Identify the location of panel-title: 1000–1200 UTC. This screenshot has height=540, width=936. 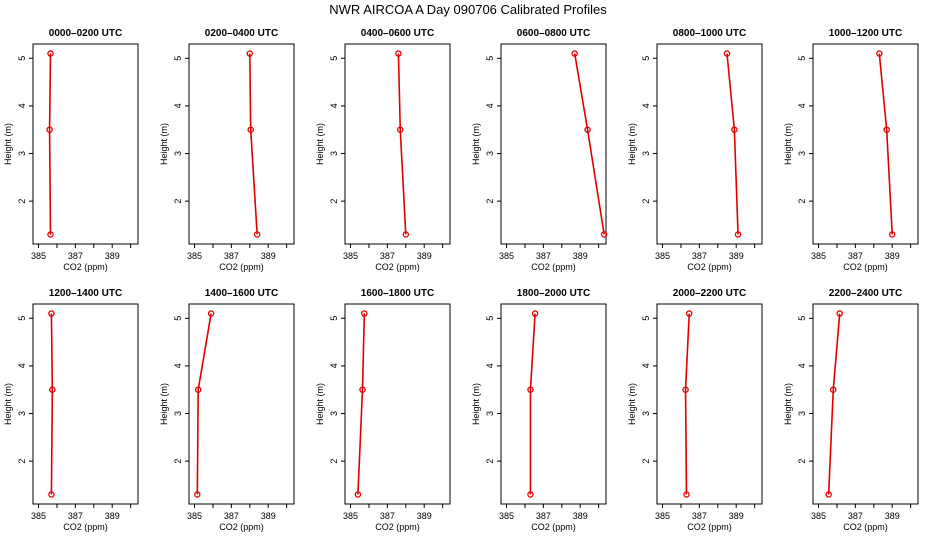
(865, 33).